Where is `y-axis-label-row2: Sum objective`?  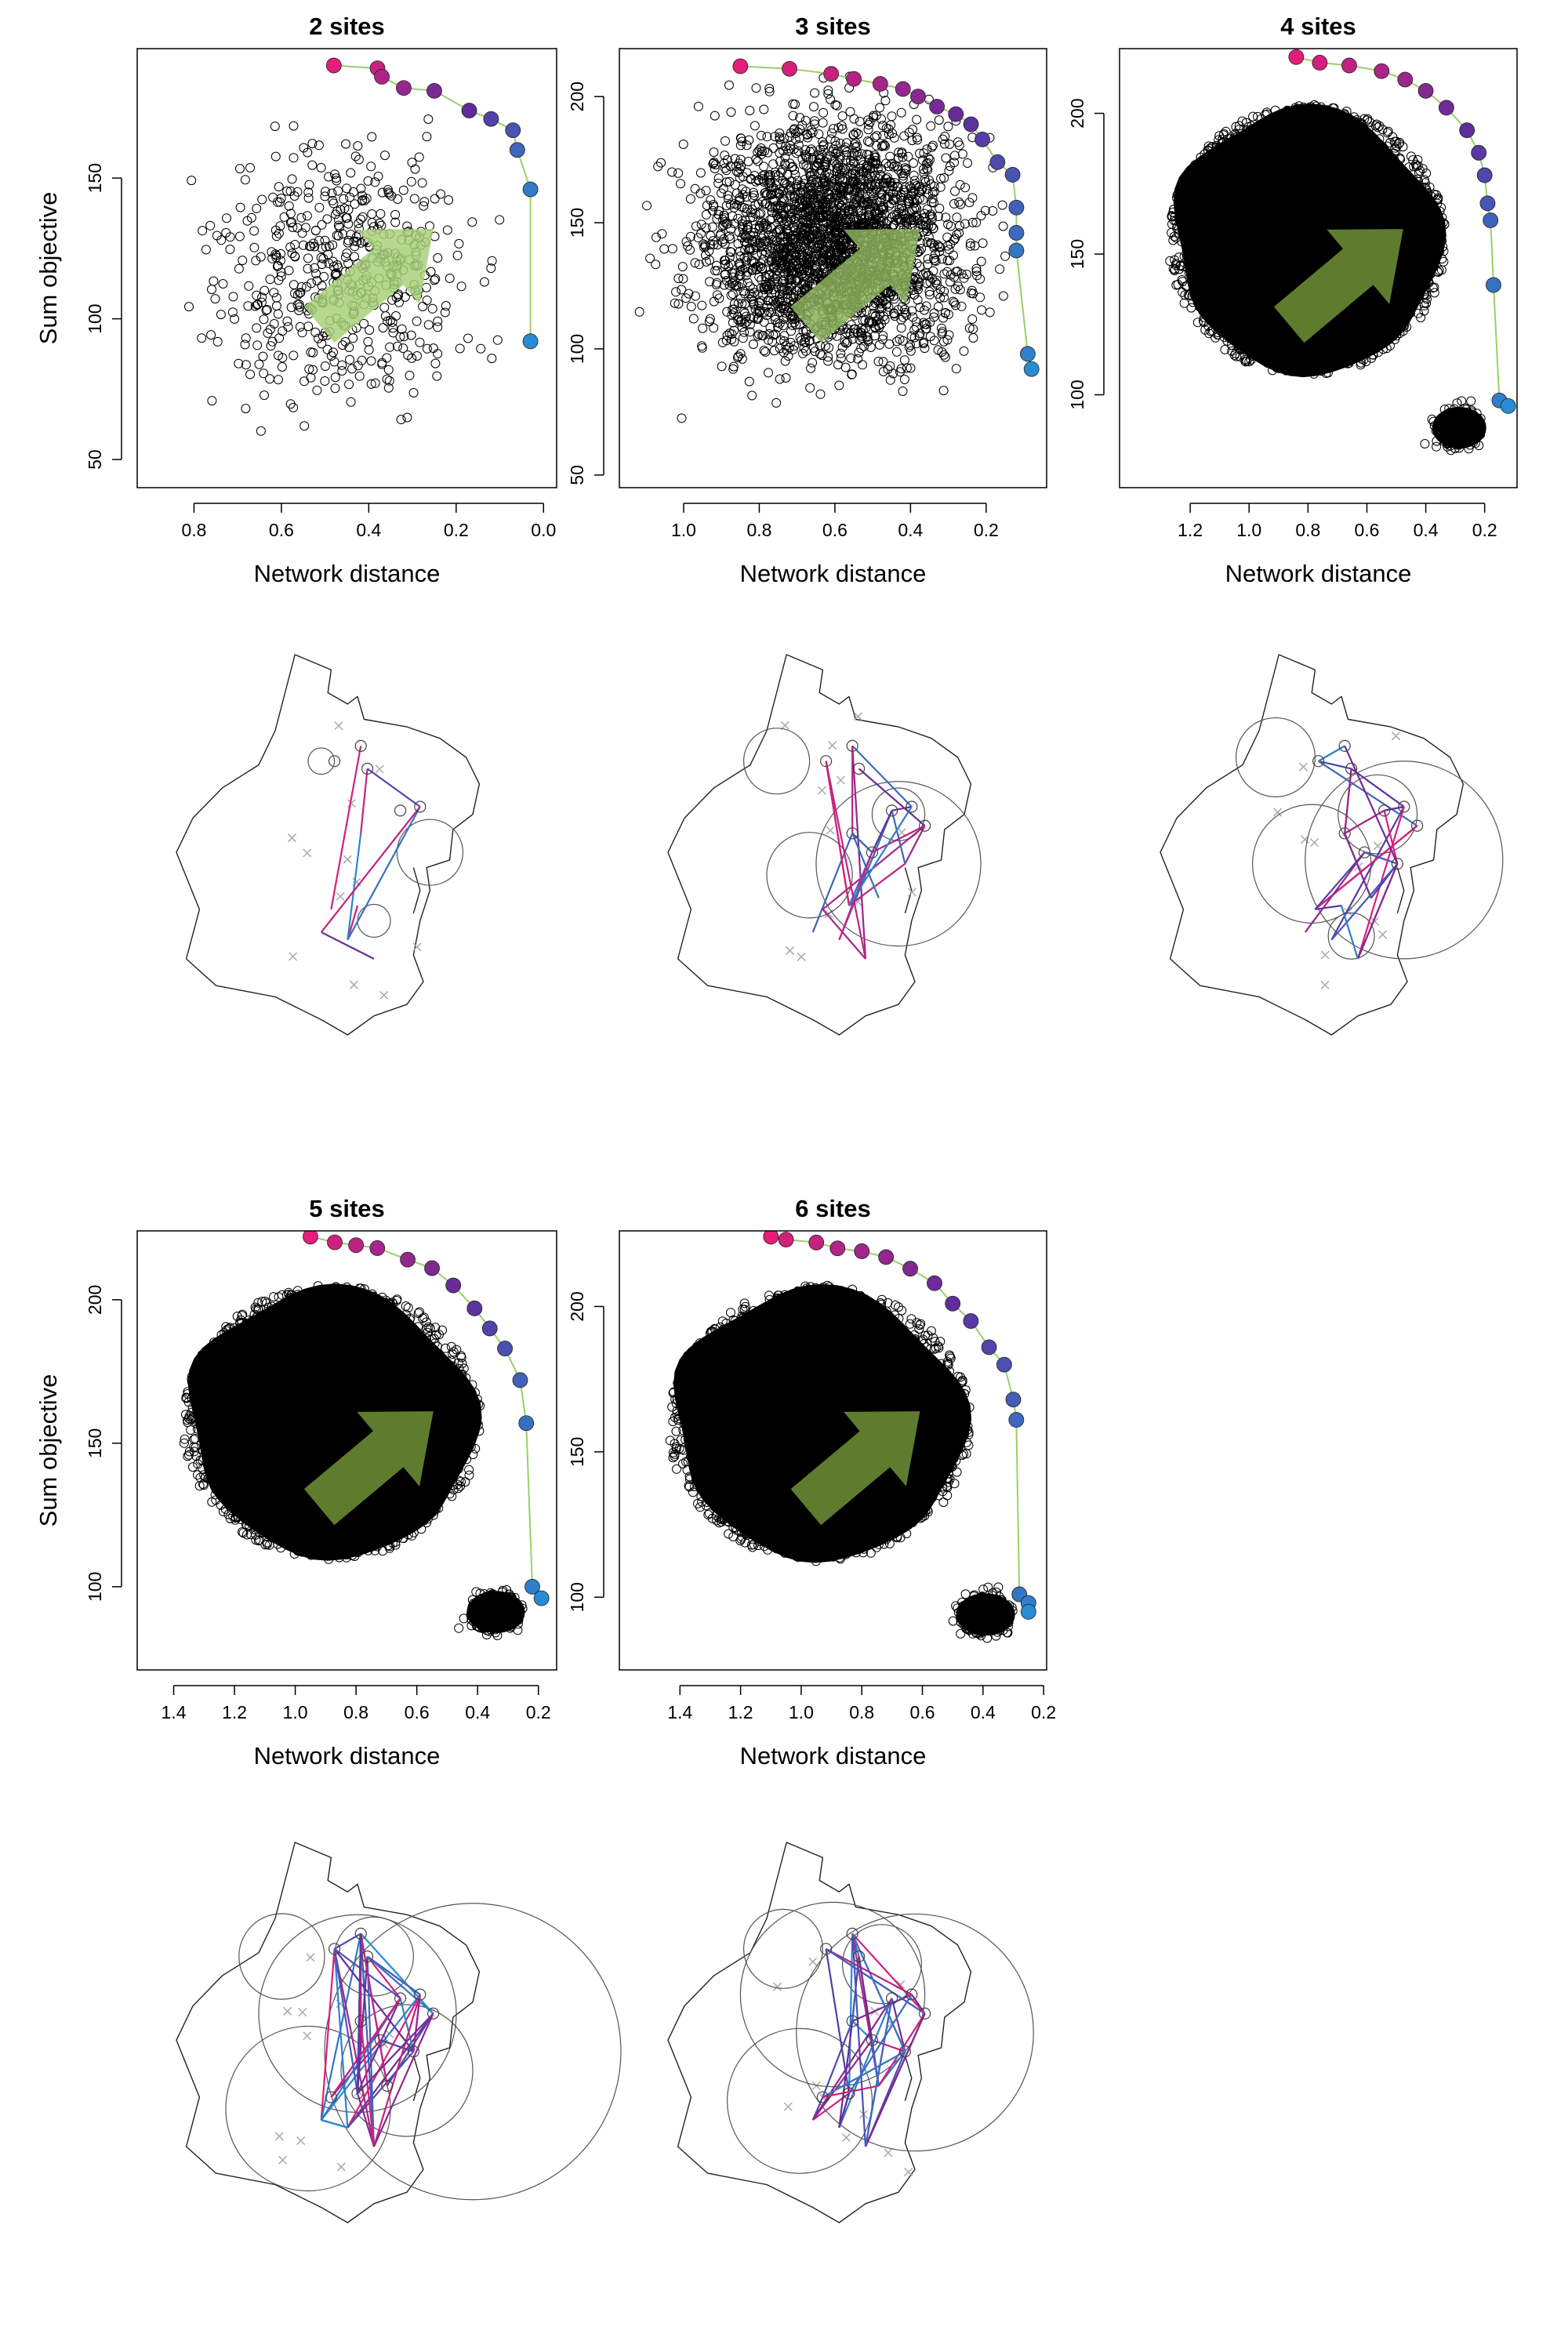
y-axis-label-row2: Sum objective is located at coordinates (48, 1450).